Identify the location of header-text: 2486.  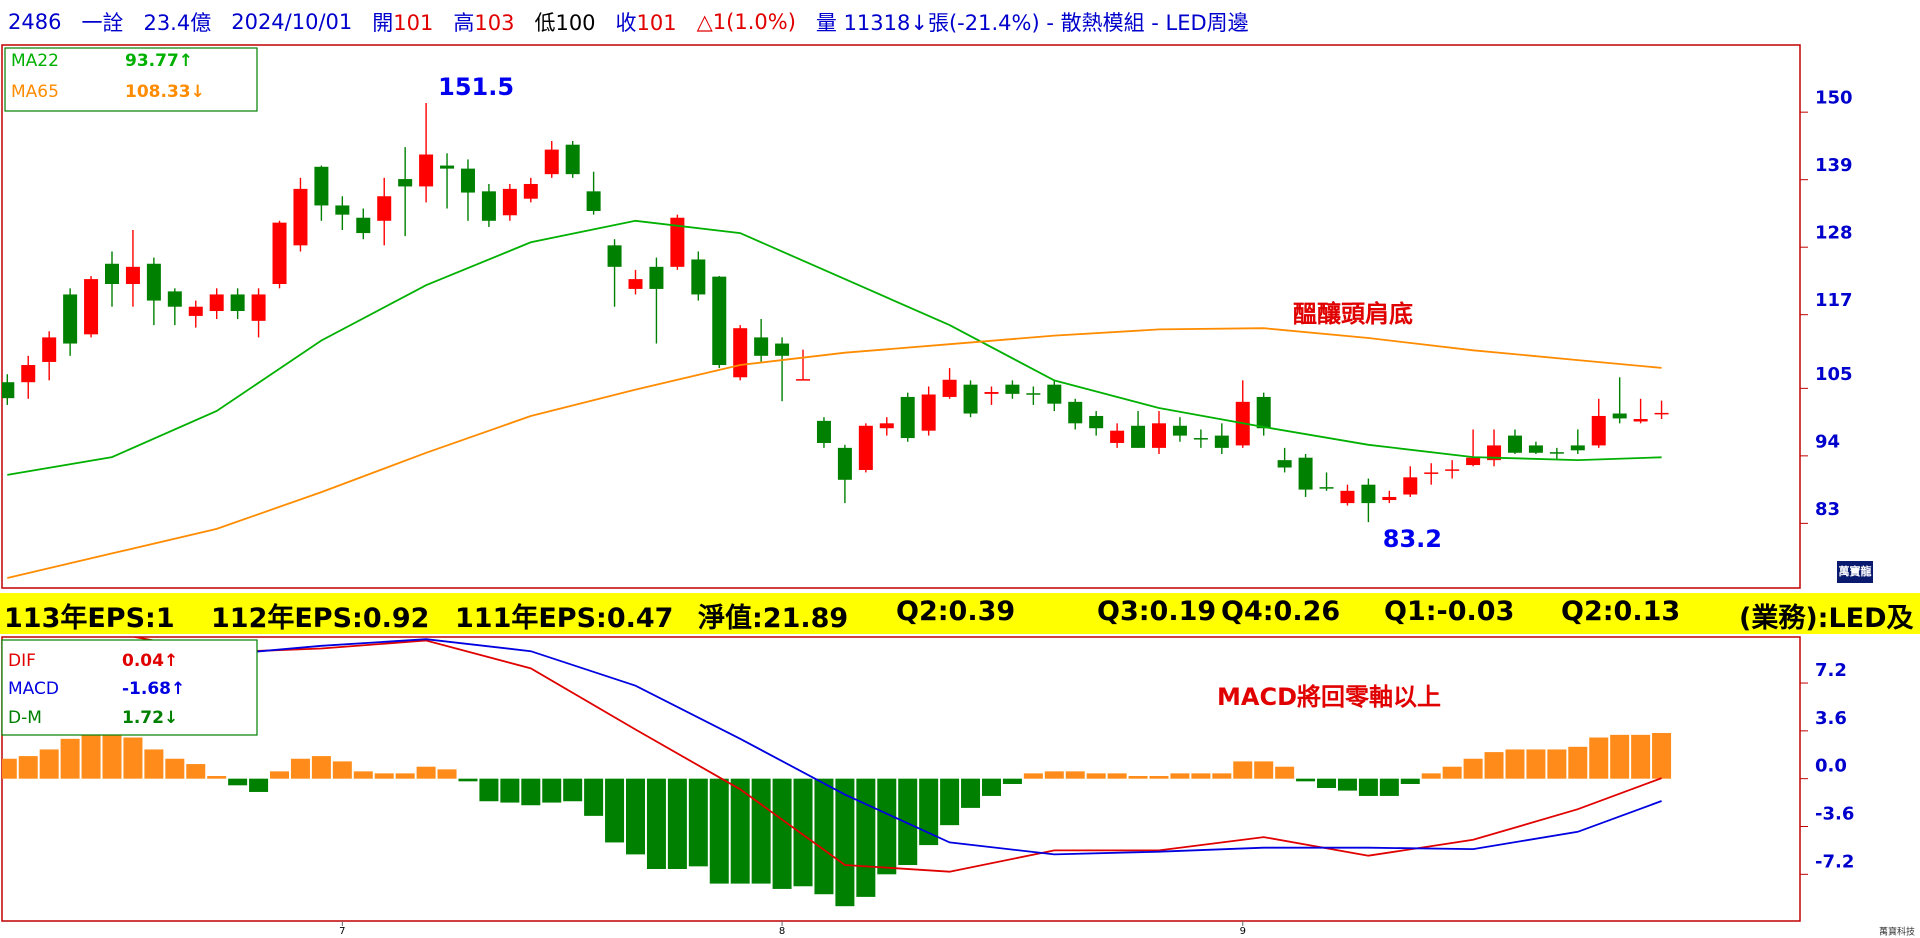
(35, 22).